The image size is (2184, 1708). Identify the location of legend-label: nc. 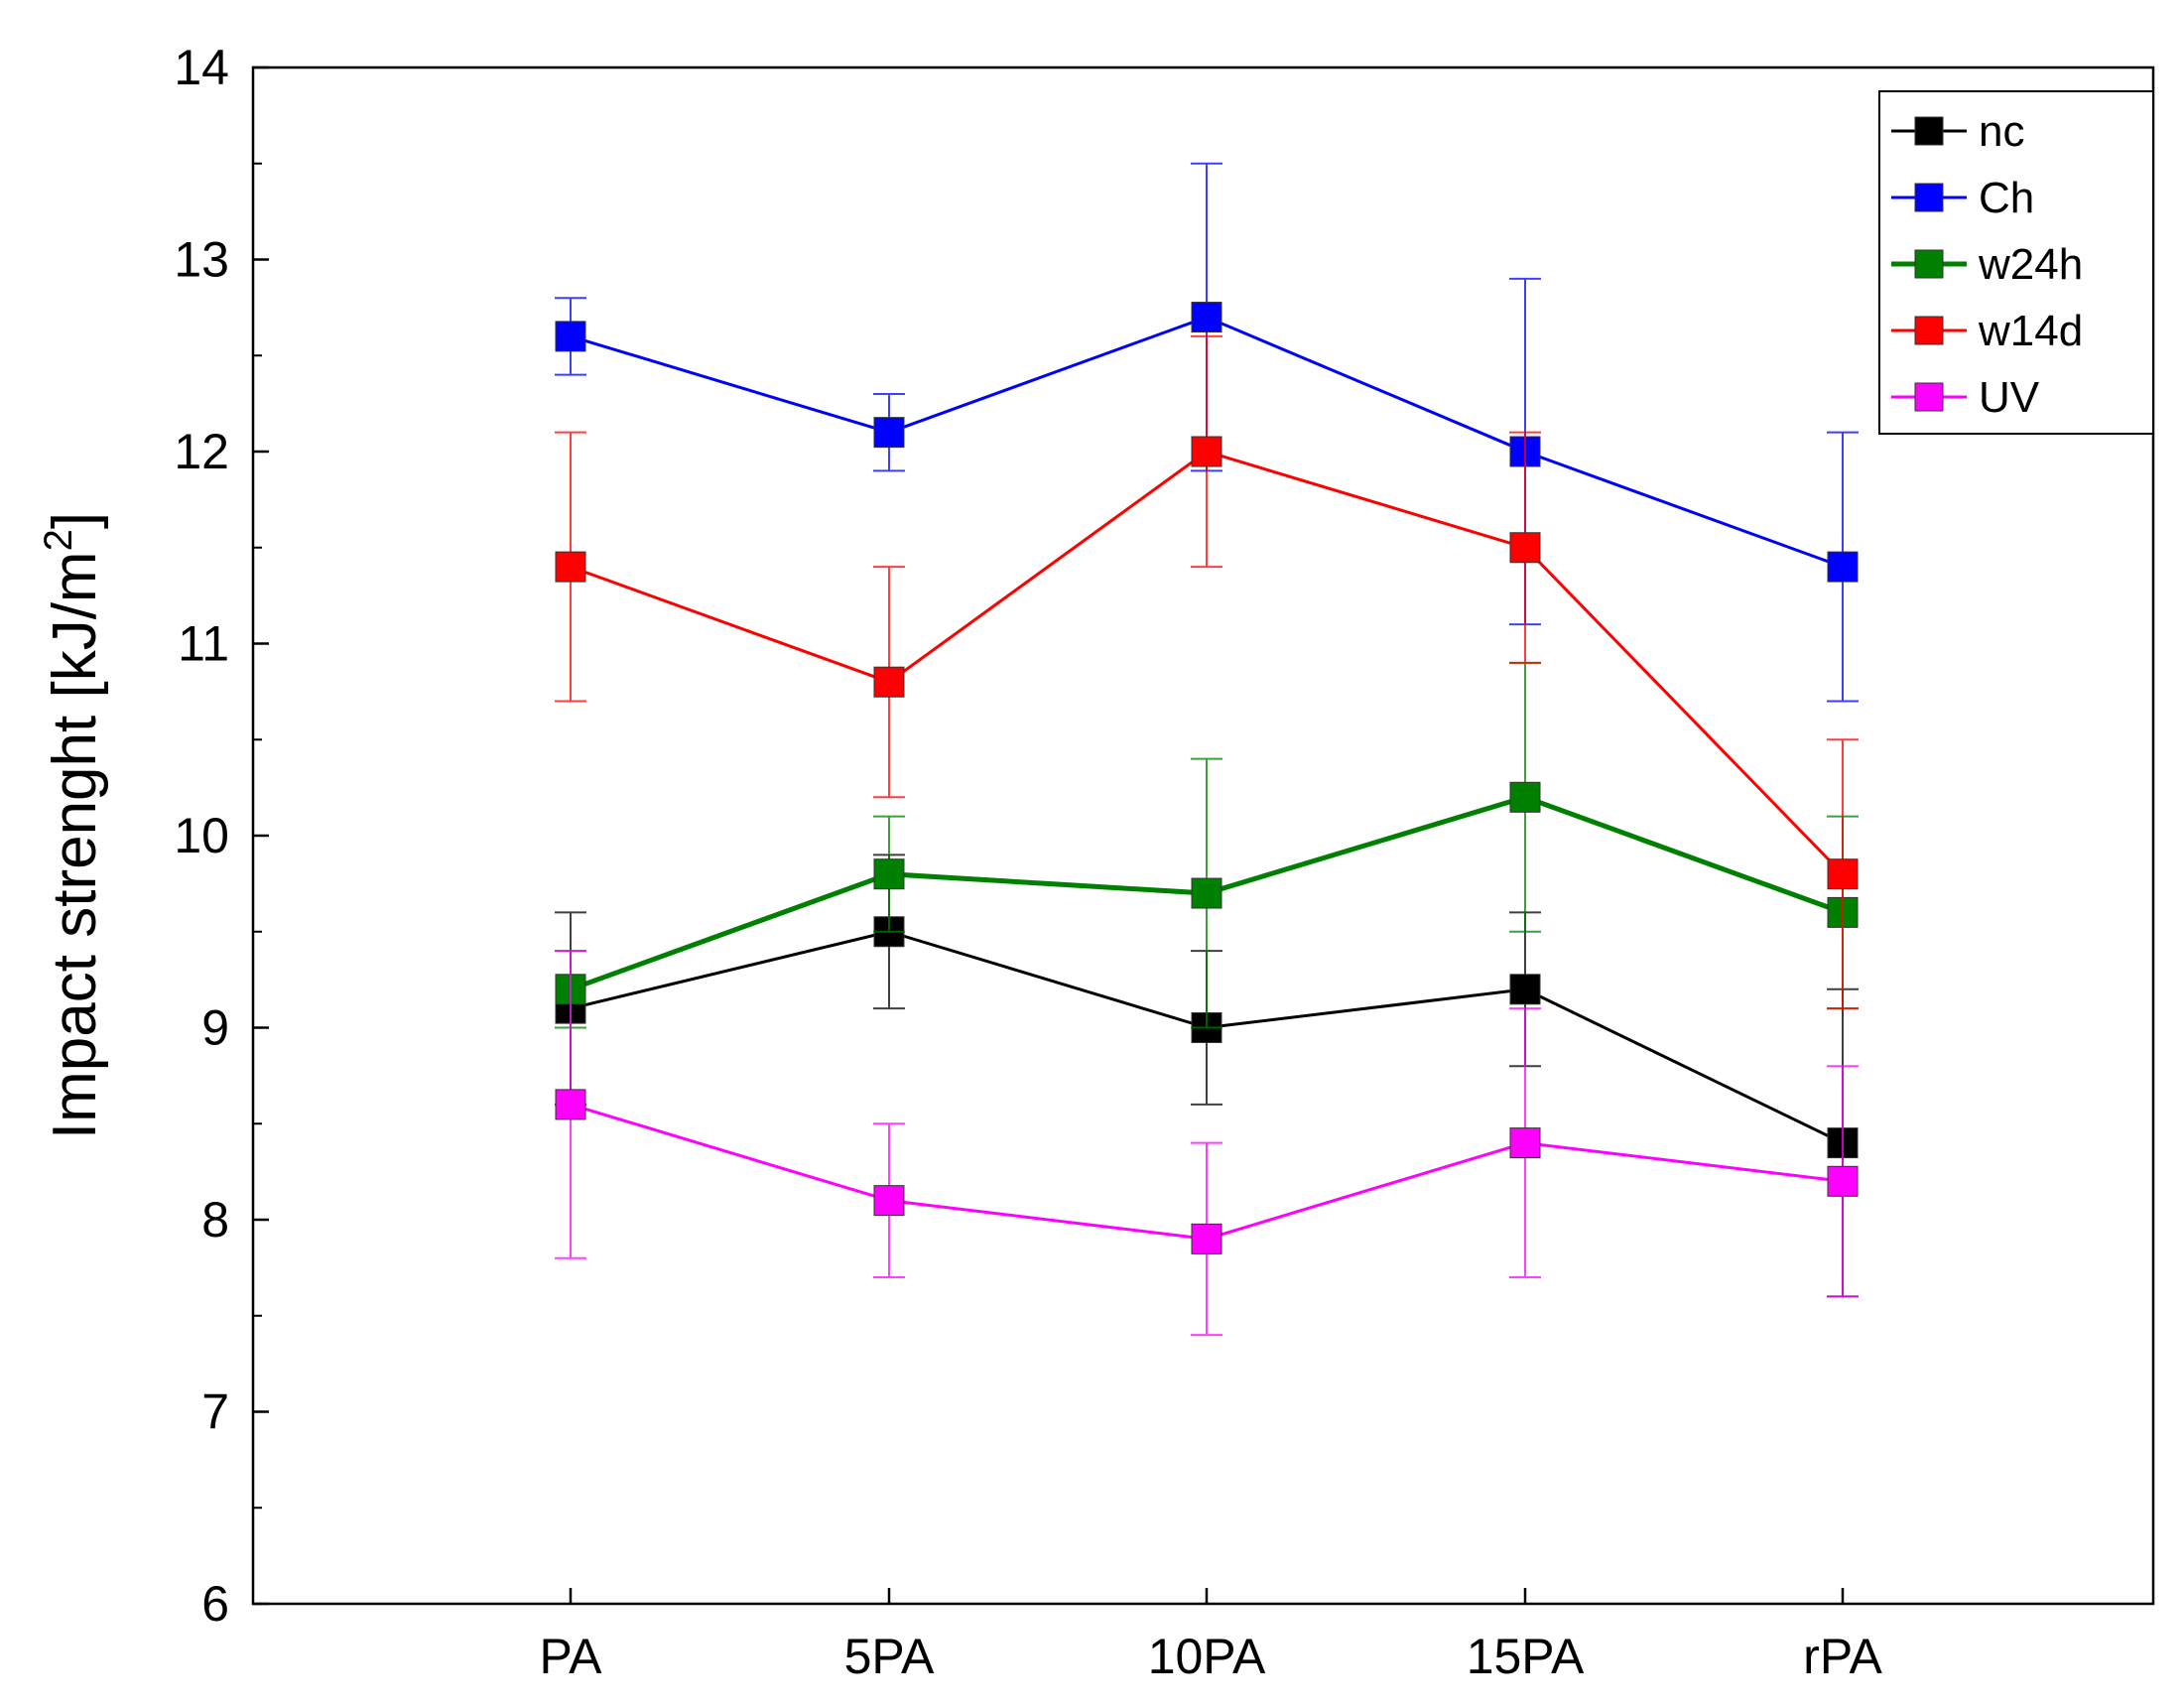
(2001, 131).